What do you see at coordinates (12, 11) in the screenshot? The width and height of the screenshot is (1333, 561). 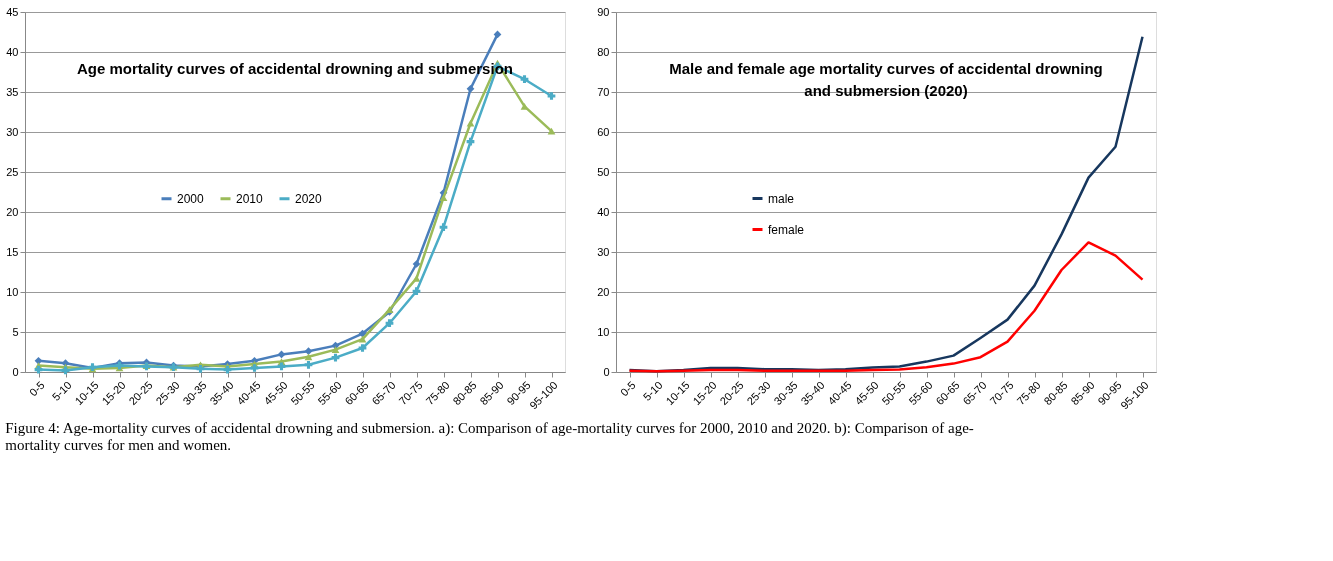 I see `y-tick-label: 45` at bounding box center [12, 11].